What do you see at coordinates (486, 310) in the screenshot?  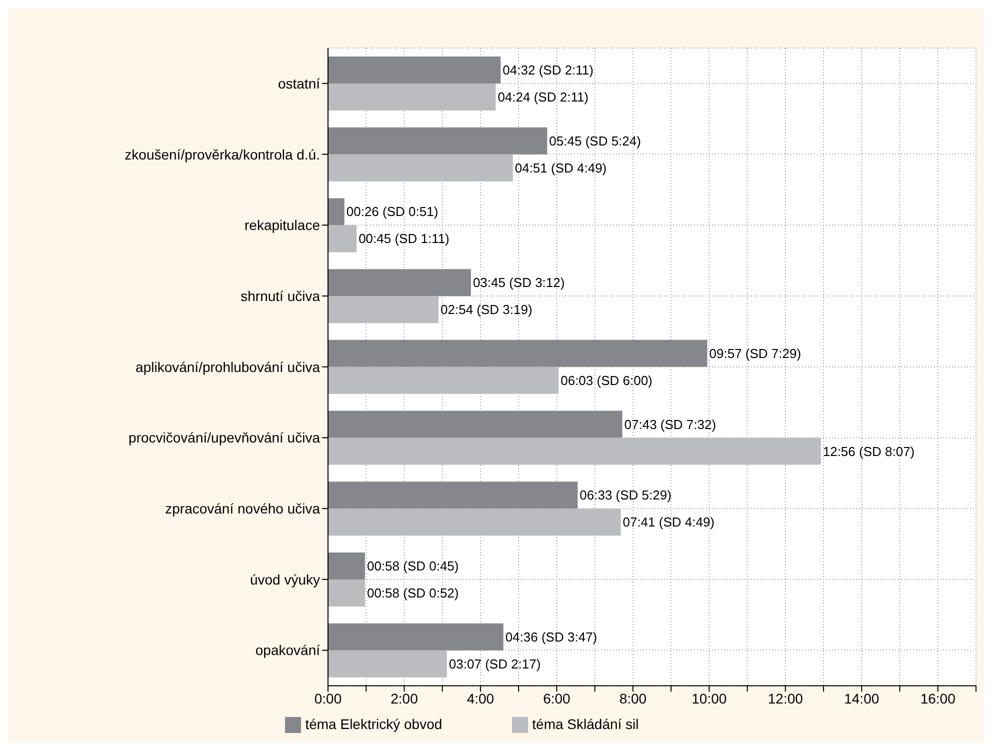 I see `data-label: 02:54 (SD 3:19)` at bounding box center [486, 310].